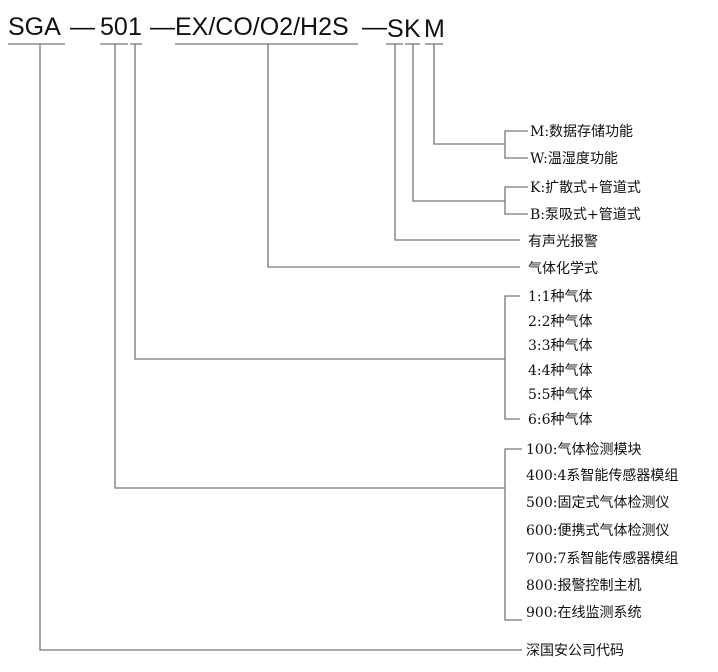  Describe the element at coordinates (597, 503) in the screenshot. I see `series-option: 500:固定式气体检测仪` at that location.